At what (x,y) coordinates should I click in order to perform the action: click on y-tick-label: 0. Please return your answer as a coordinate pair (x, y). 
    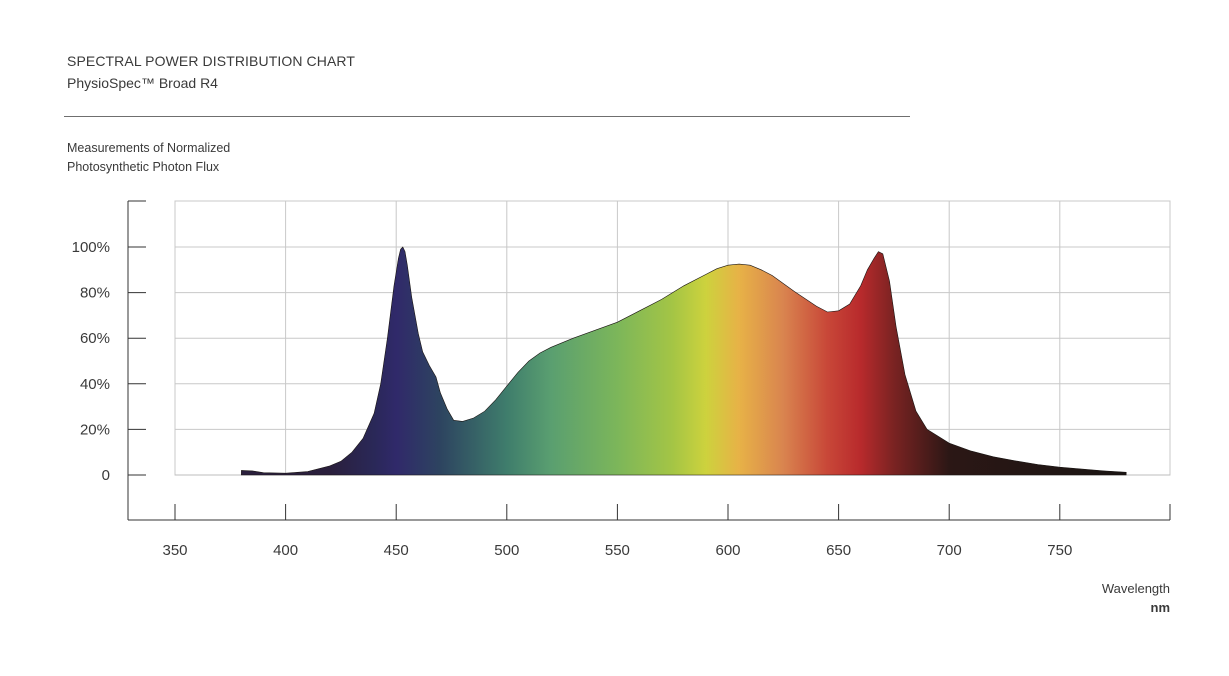
    Looking at the image, I should click on (106, 475).